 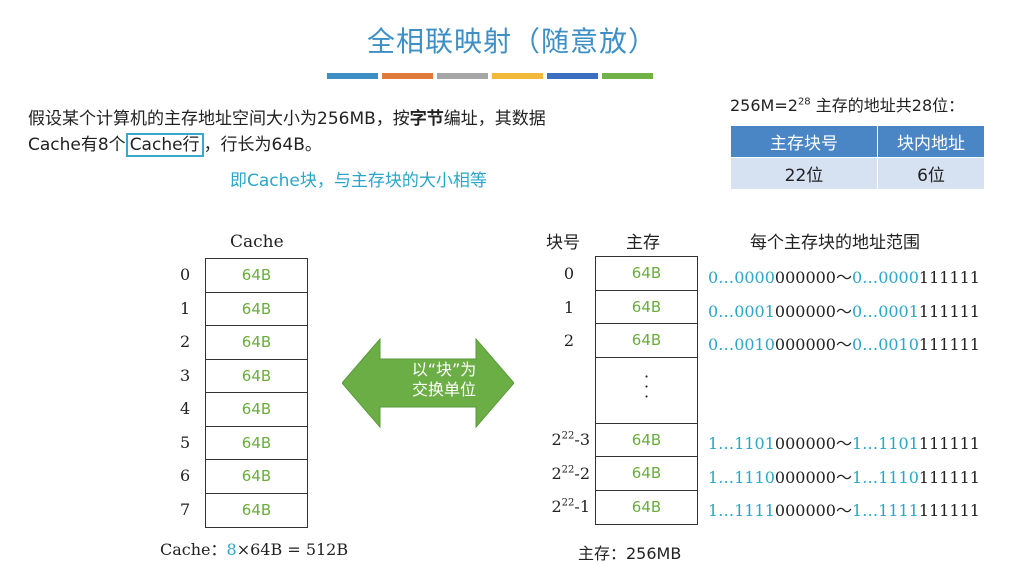 What do you see at coordinates (231, 549) in the screenshot?
I see `cache-line-count: 8` at bounding box center [231, 549].